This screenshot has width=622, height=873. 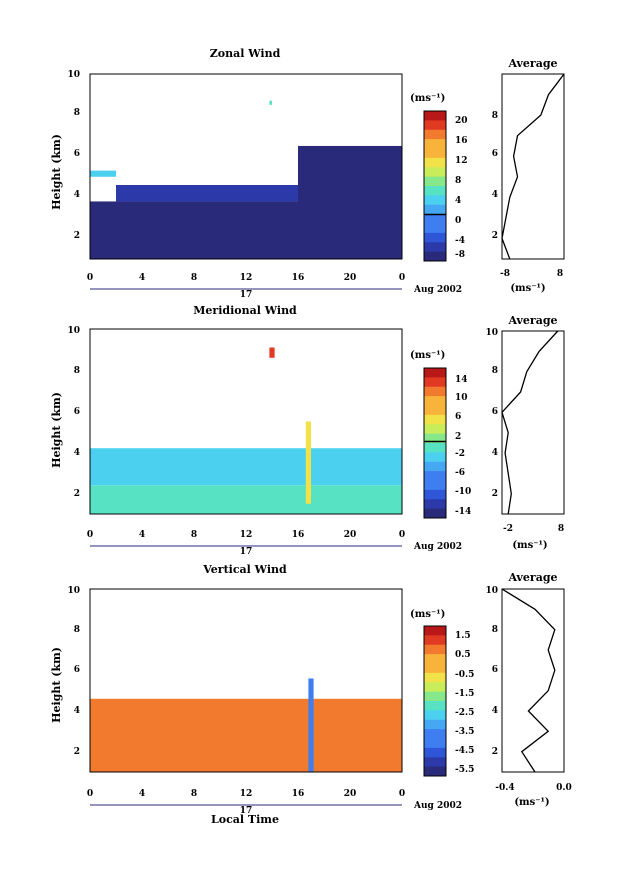 What do you see at coordinates (246, 295) in the screenshot?
I see `zonal-day-label: 17` at bounding box center [246, 295].